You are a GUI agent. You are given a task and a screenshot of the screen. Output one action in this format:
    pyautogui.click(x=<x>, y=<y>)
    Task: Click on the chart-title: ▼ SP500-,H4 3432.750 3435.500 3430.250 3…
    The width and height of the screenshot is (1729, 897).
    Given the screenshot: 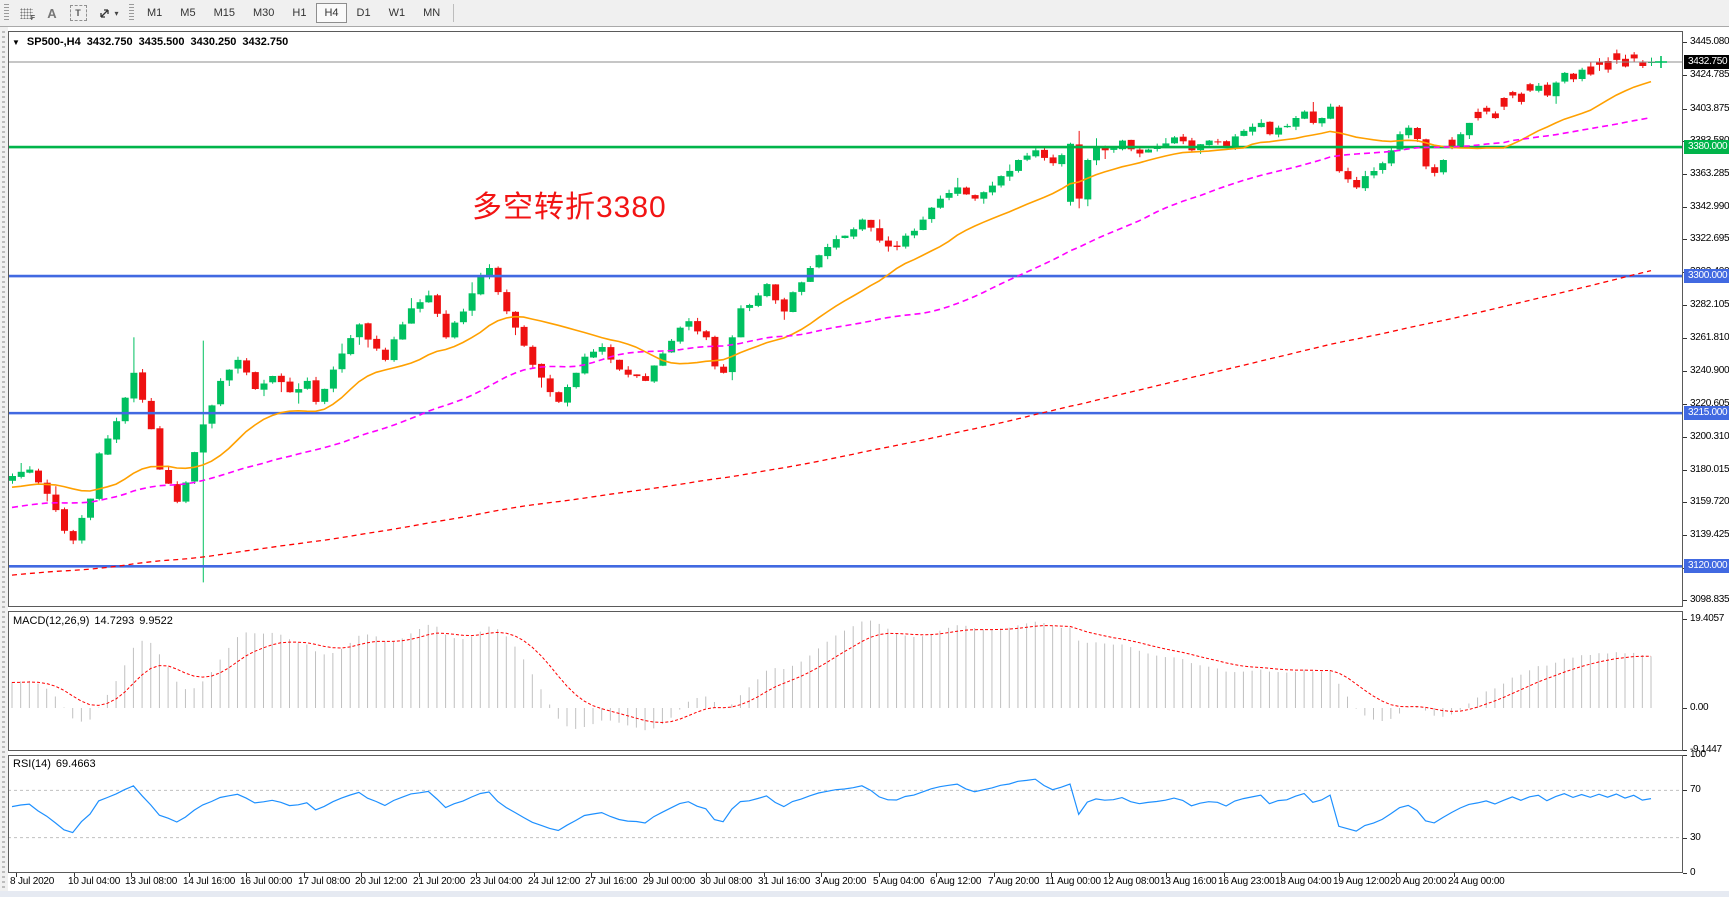 What is the action you would take?
    pyautogui.click(x=150, y=42)
    